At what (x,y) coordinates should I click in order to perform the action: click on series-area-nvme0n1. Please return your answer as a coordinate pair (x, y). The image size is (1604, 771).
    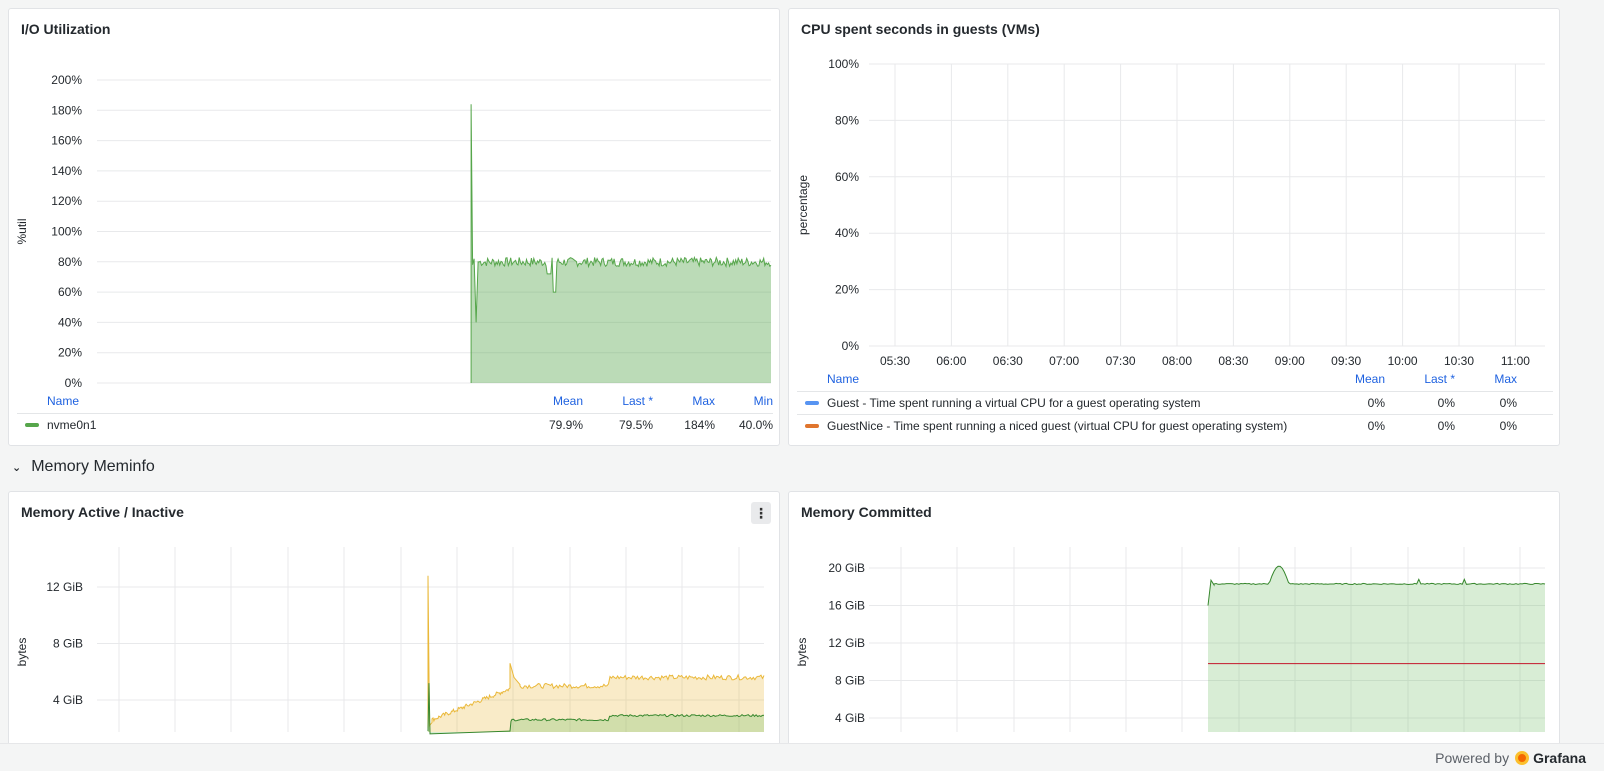
    Looking at the image, I should click on (621, 243).